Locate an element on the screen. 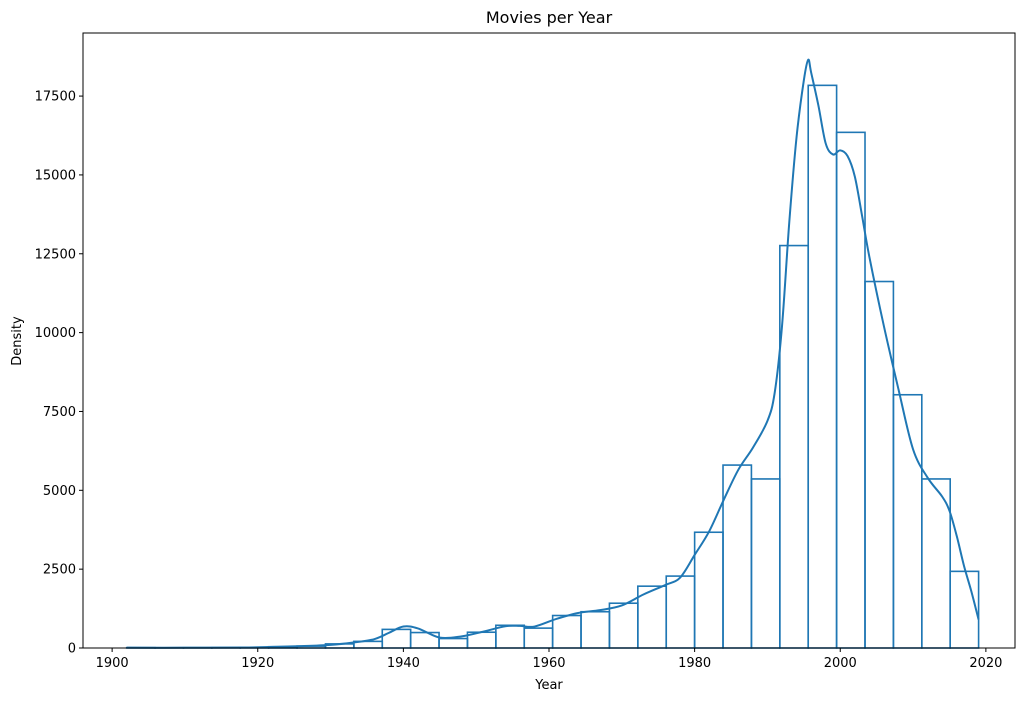 Image resolution: width=1023 pixels, height=701 pixels. x-tick-label: 2020 is located at coordinates (985, 663).